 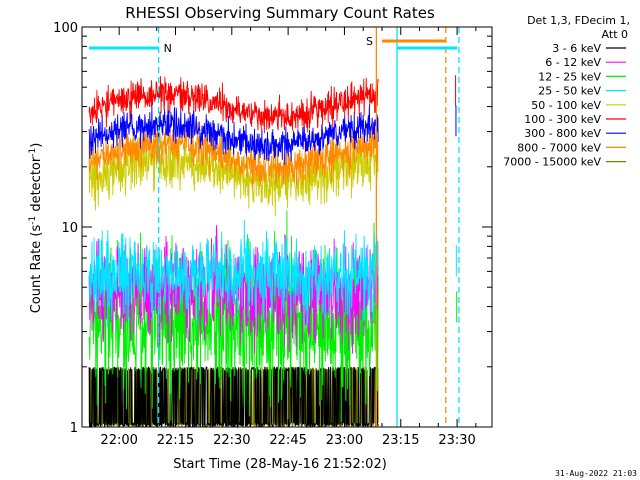 What do you see at coordinates (168, 48) in the screenshot?
I see `night-flag-label: N` at bounding box center [168, 48].